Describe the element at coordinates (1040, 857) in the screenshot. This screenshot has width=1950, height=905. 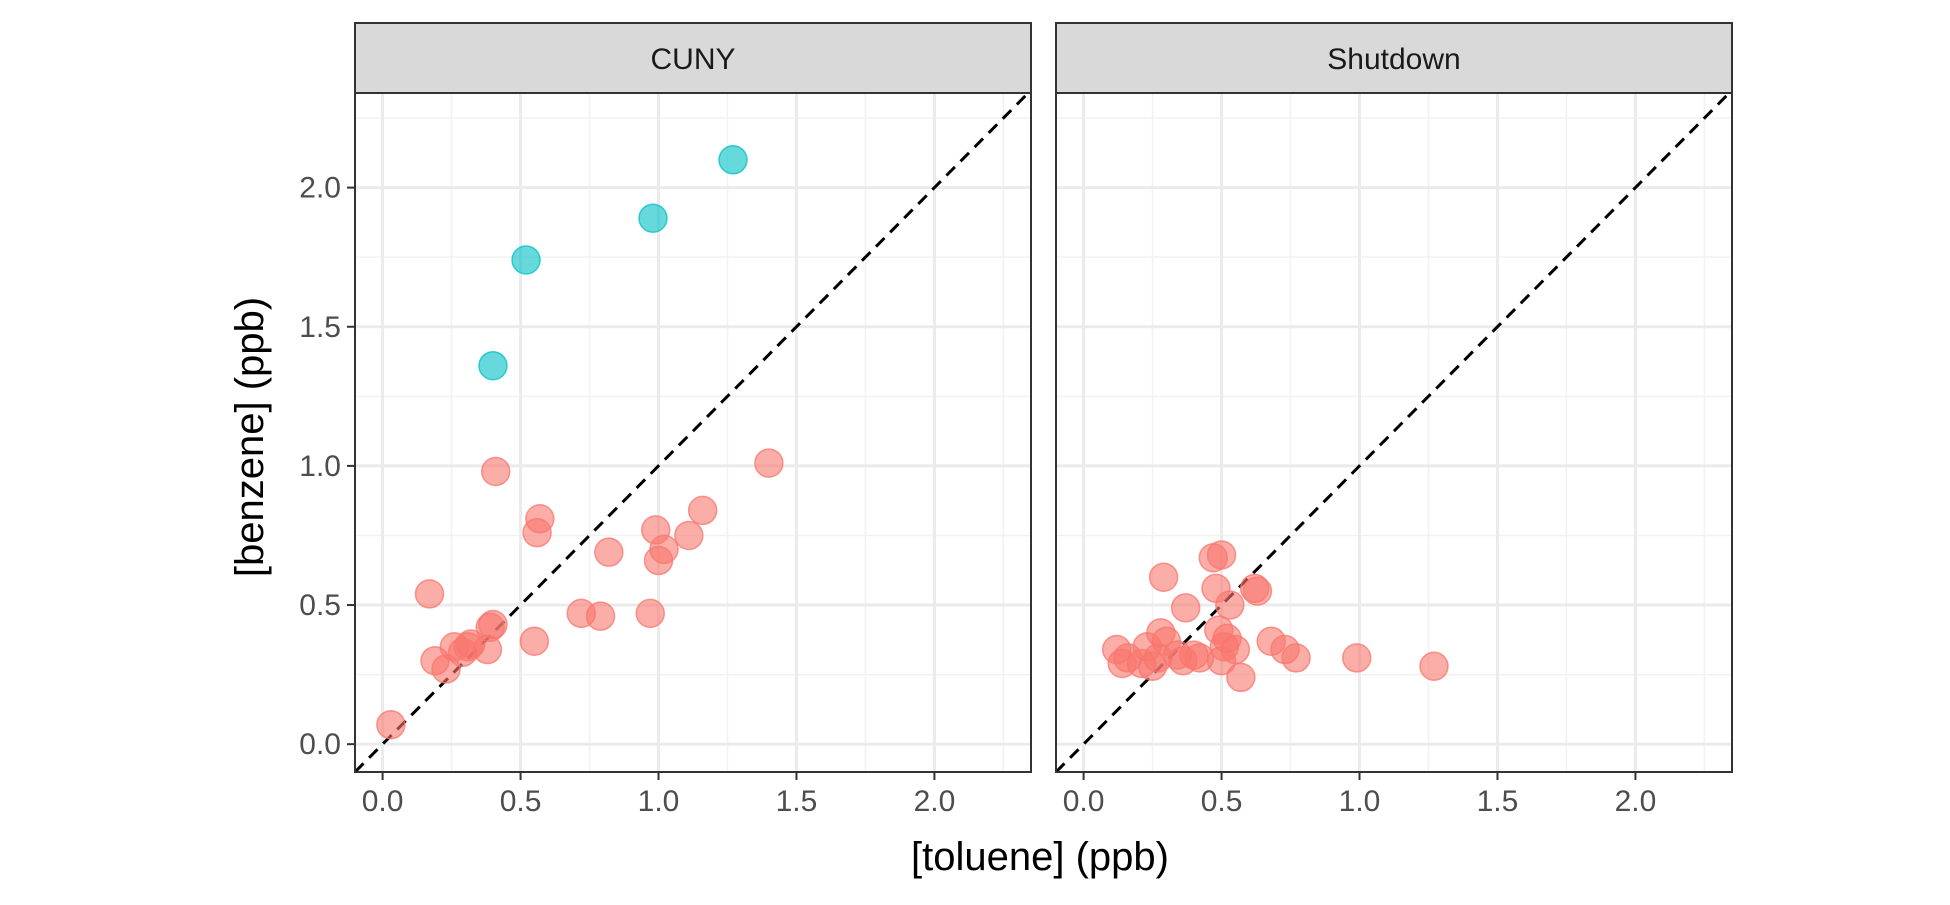
I see `x-axis-title: [toluene] (ppb)` at that location.